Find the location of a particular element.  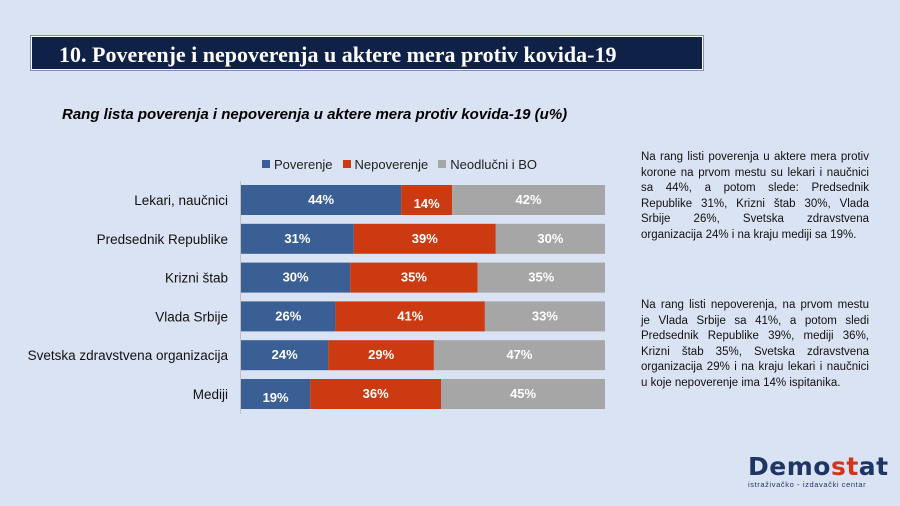

data-label-nepoverenje: 41% is located at coordinates (410, 315).